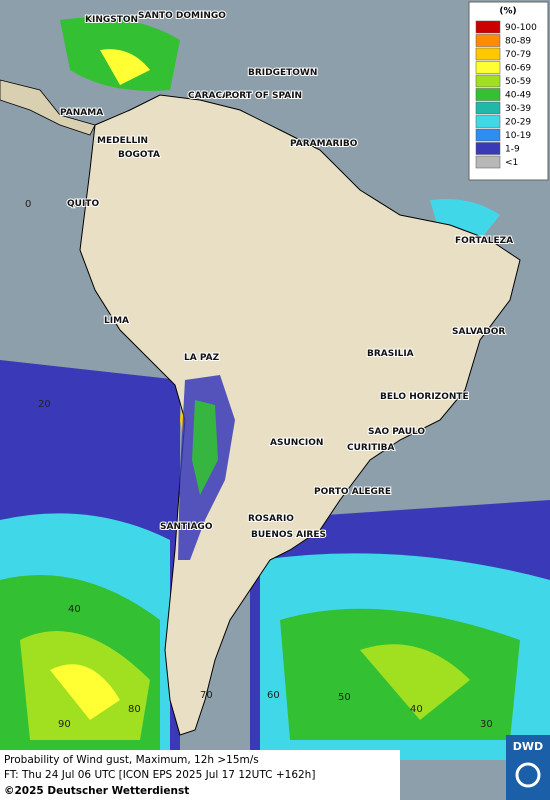 Image resolution: width=550 pixels, height=800 pixels. Describe the element at coordinates (64, 724) in the screenshot. I see `grid-label: 90` at that location.